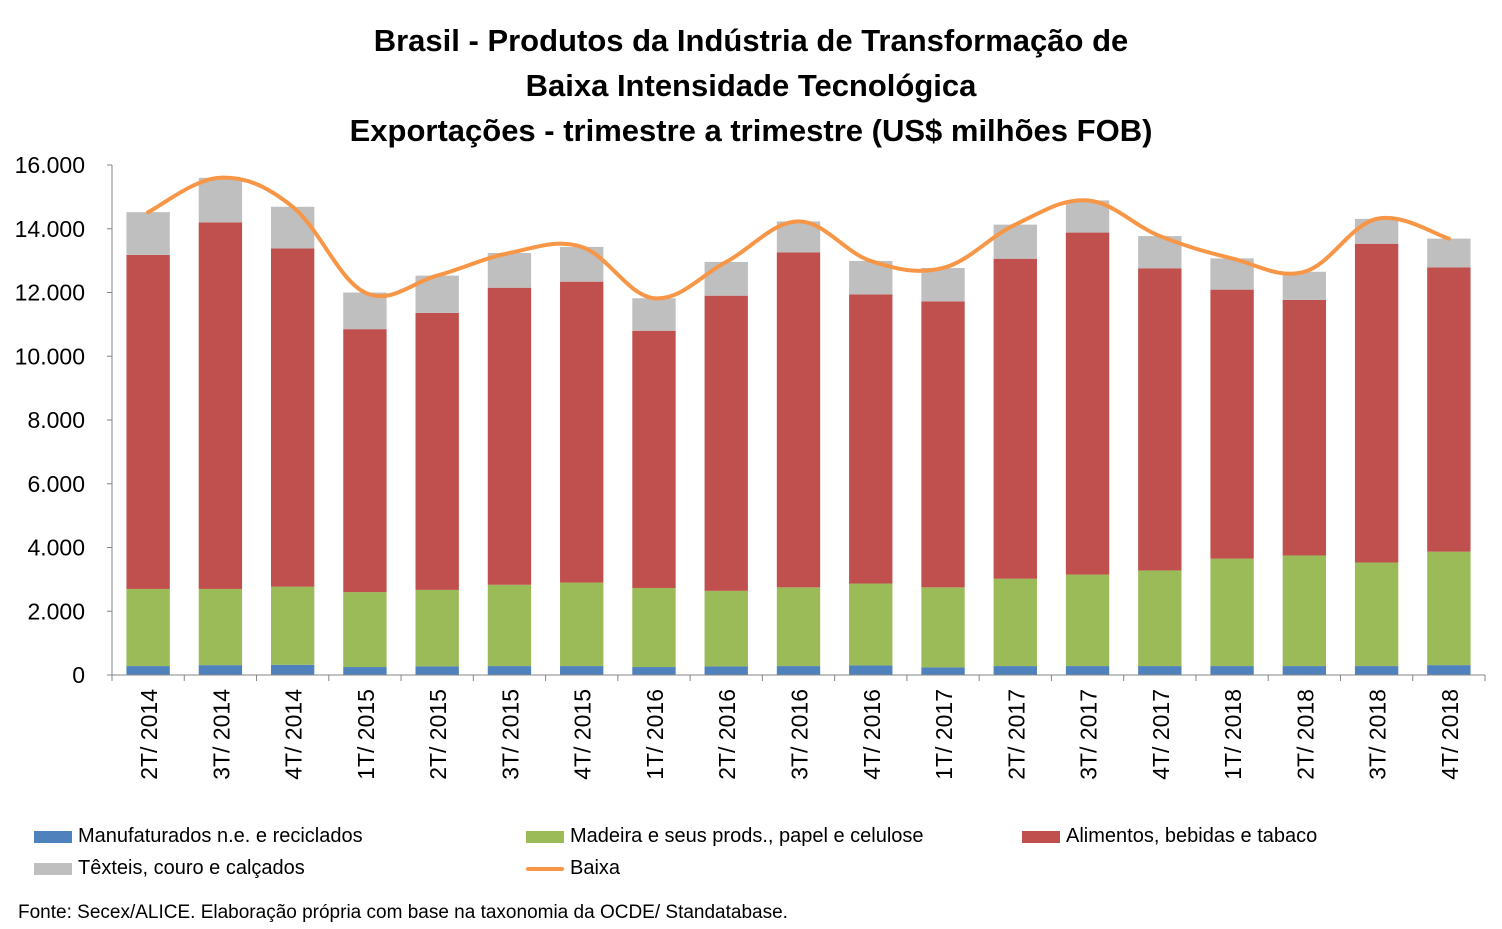  I want to click on x-tick-label: 1T/ 2018, so click(1233, 734).